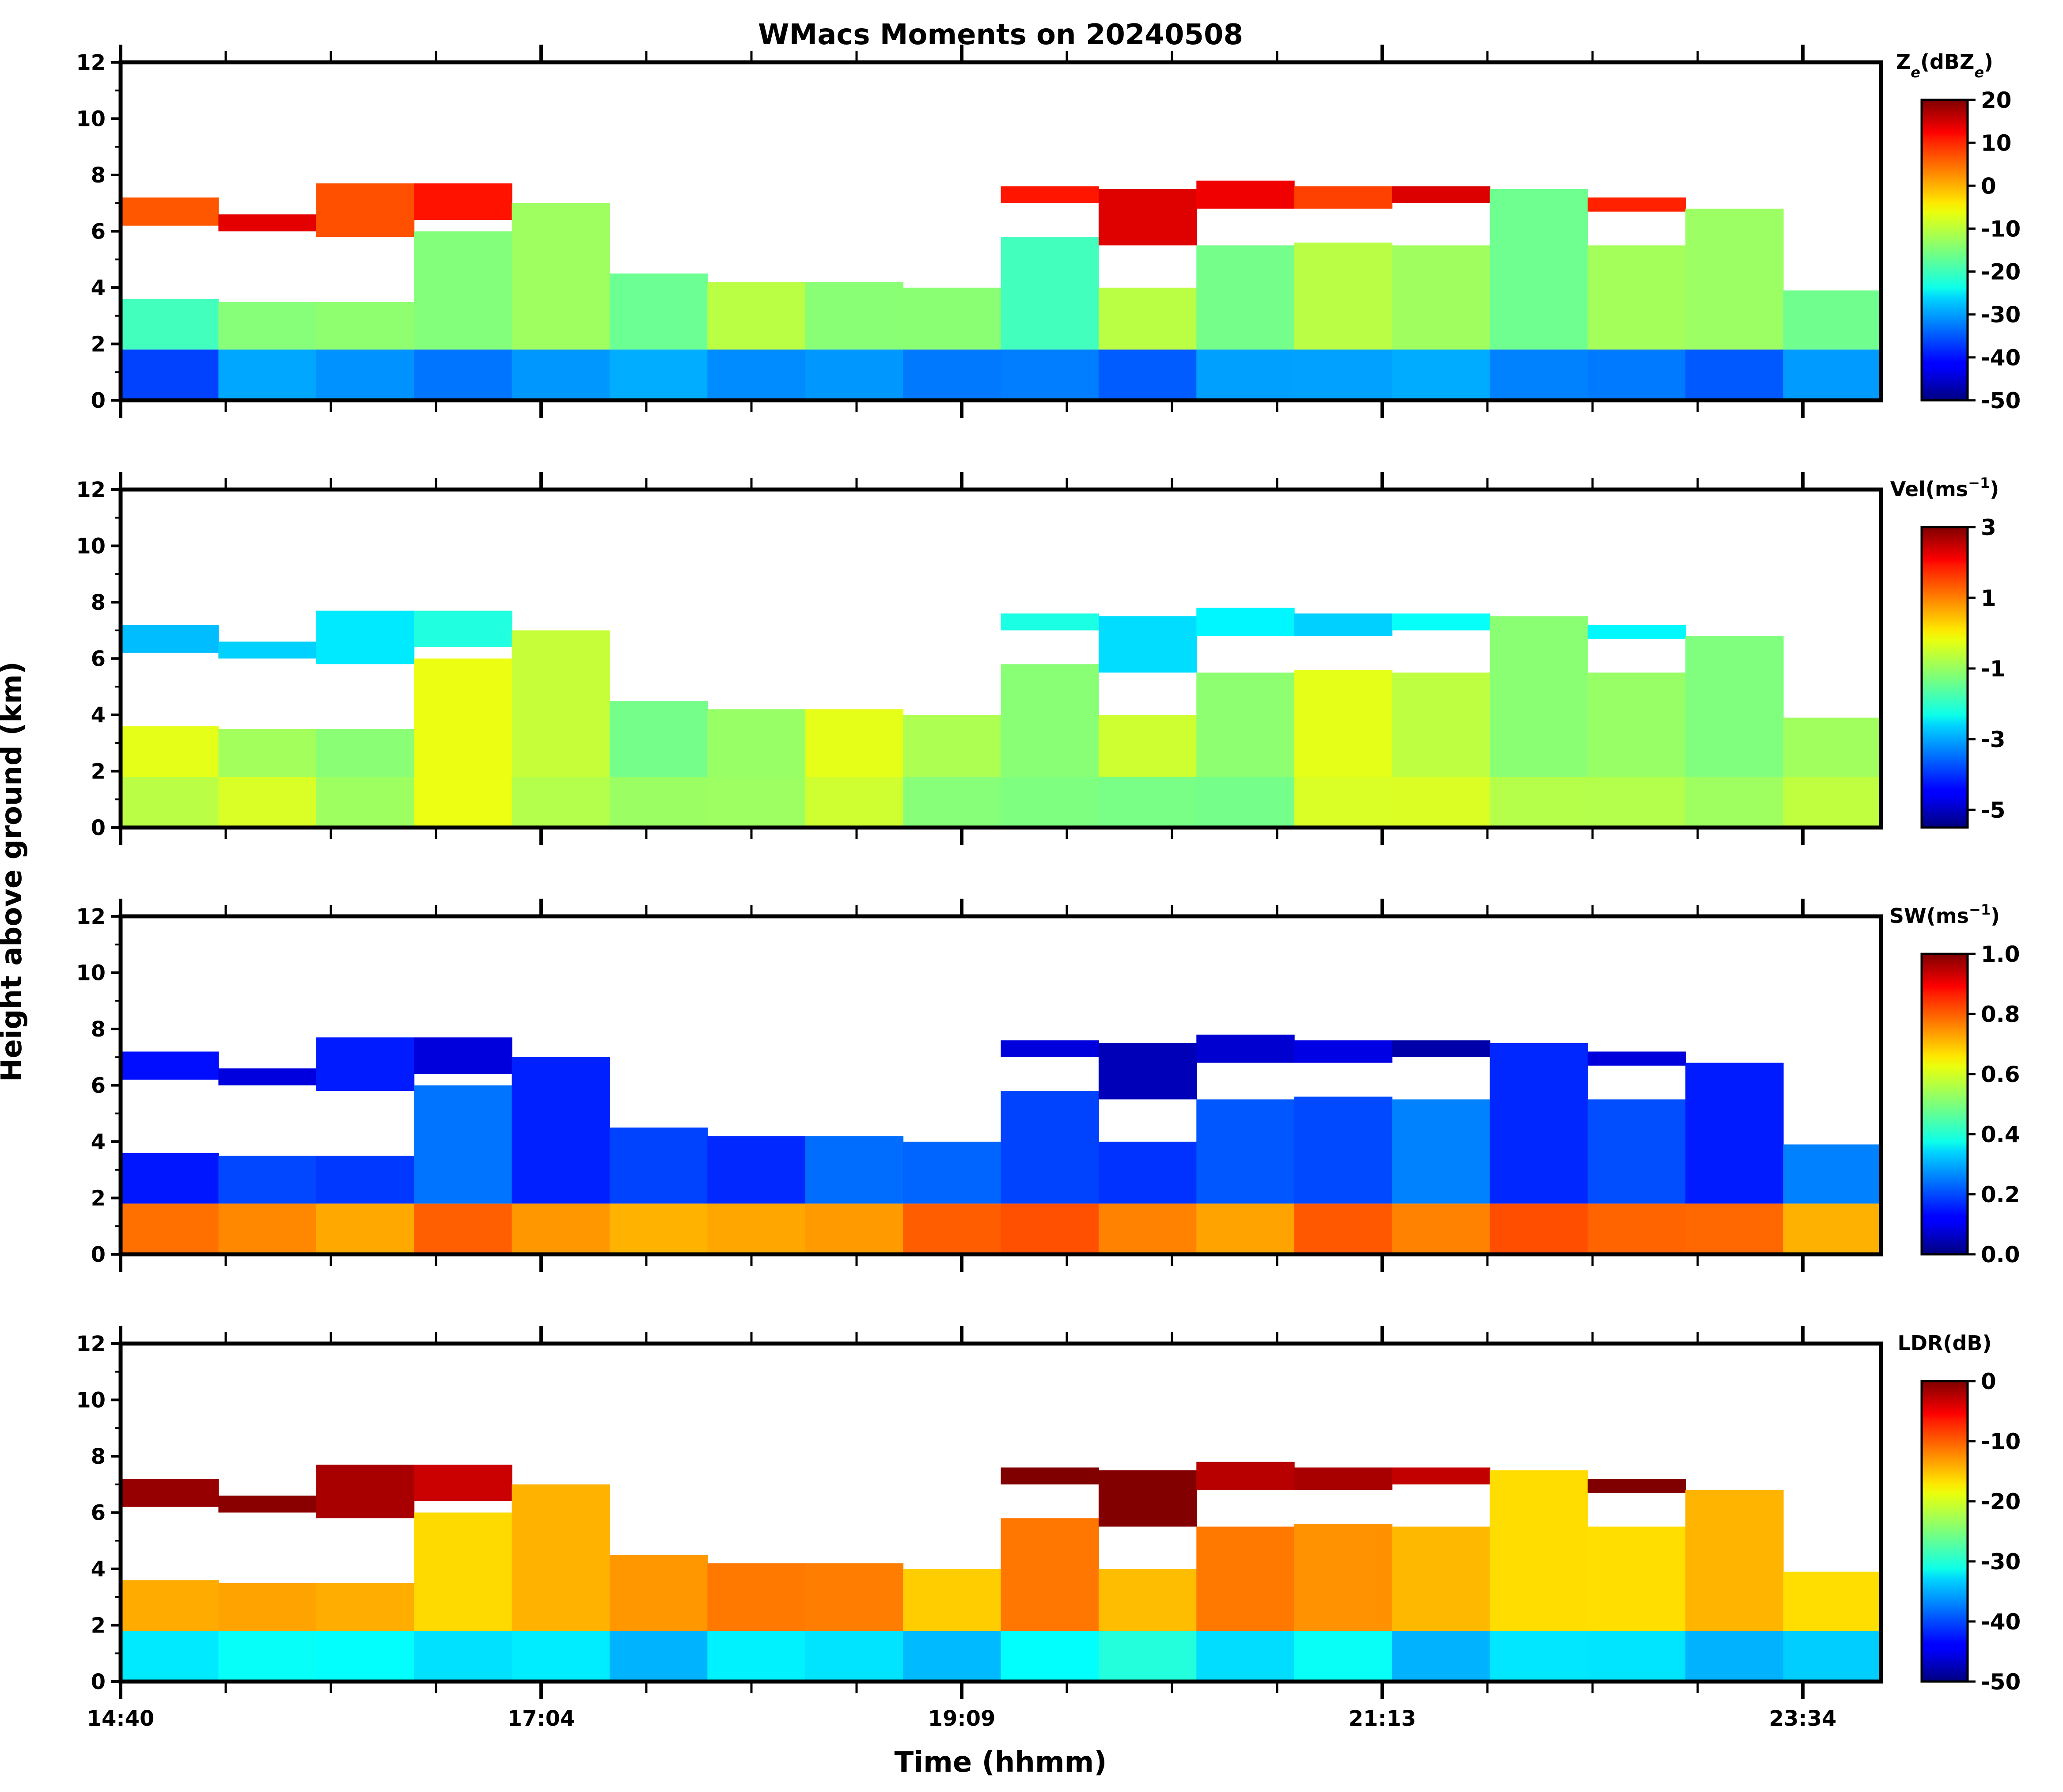 The image size is (2063, 1792). Describe the element at coordinates (98, 1254) in the screenshot. I see `y-tick-label: 0` at that location.